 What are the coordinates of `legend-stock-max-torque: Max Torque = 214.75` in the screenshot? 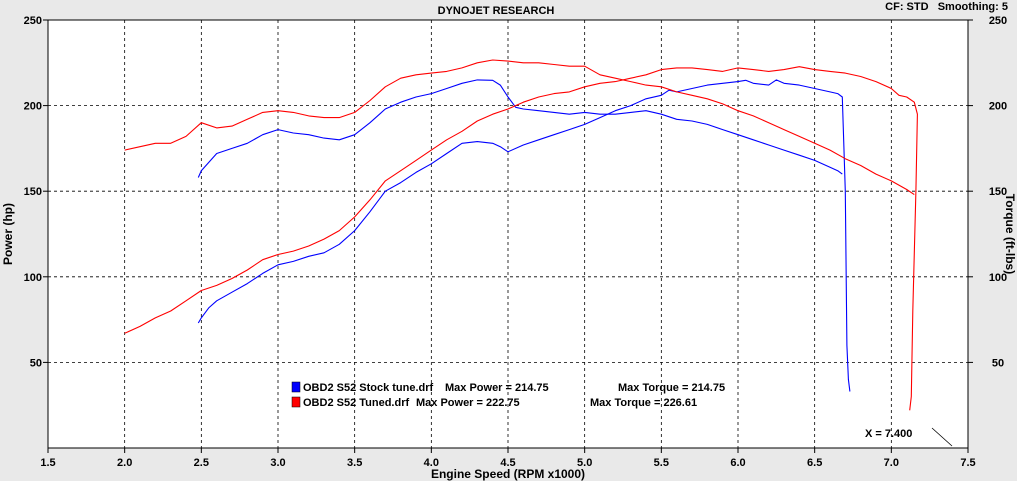 It's located at (671, 388).